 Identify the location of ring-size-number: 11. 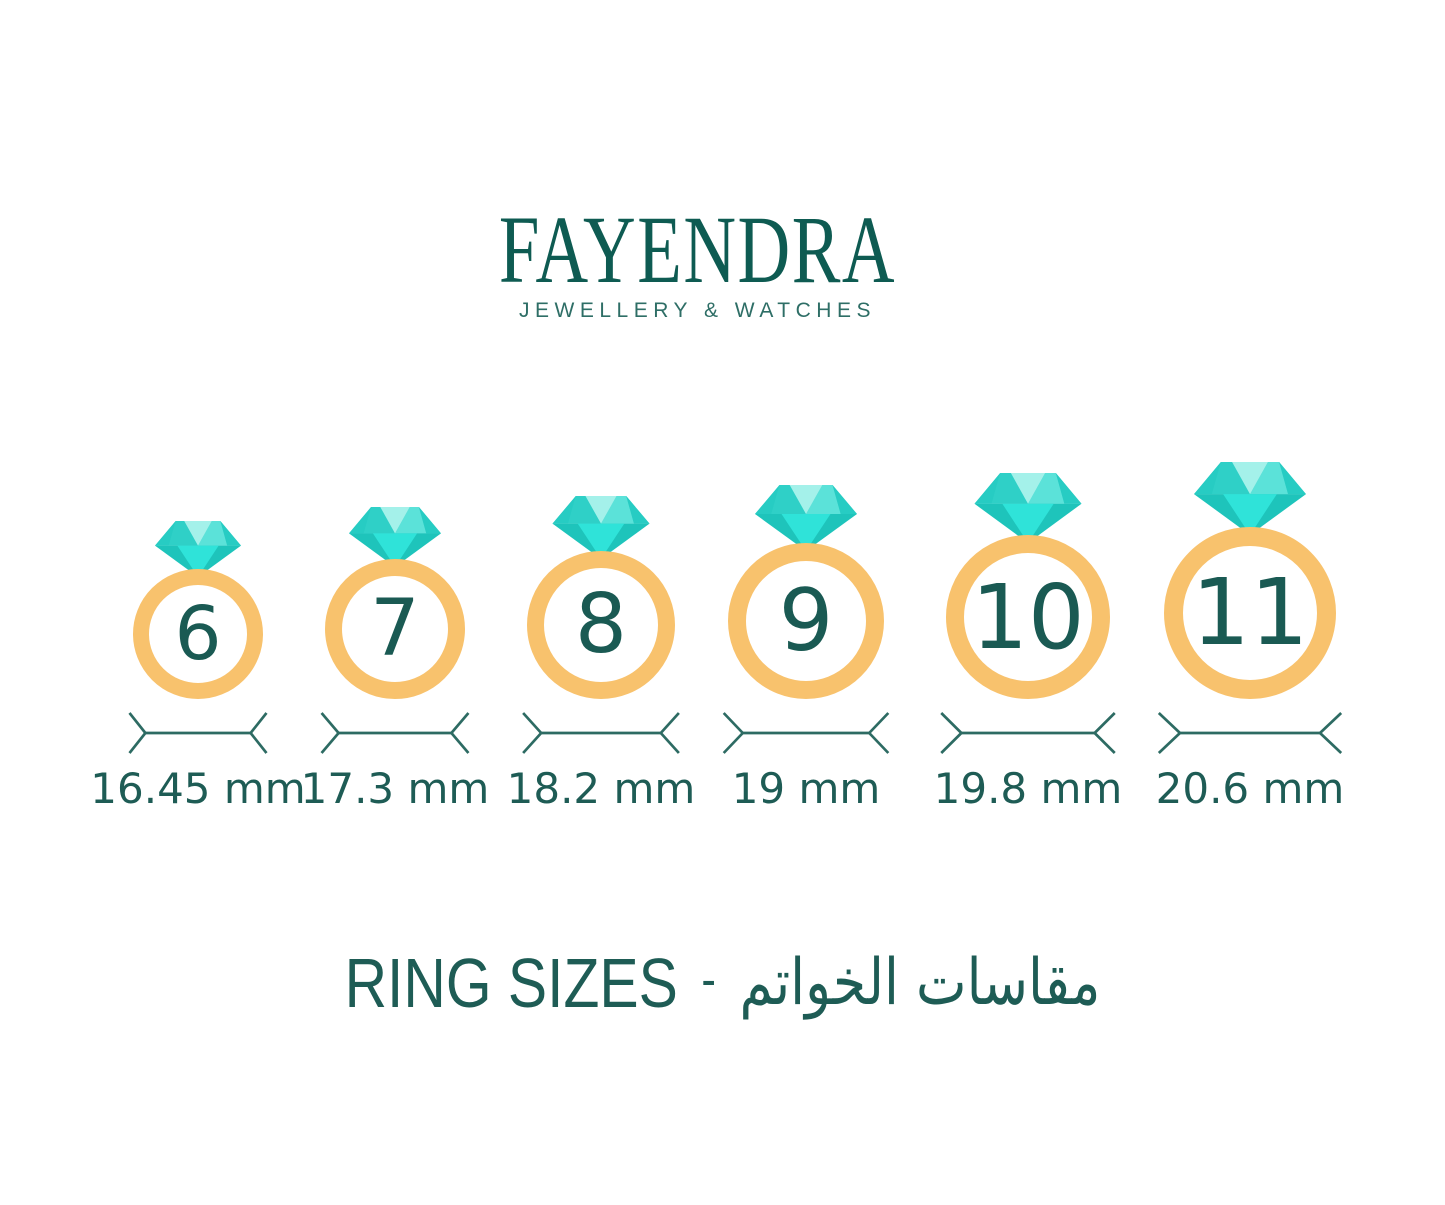
(1250, 612).